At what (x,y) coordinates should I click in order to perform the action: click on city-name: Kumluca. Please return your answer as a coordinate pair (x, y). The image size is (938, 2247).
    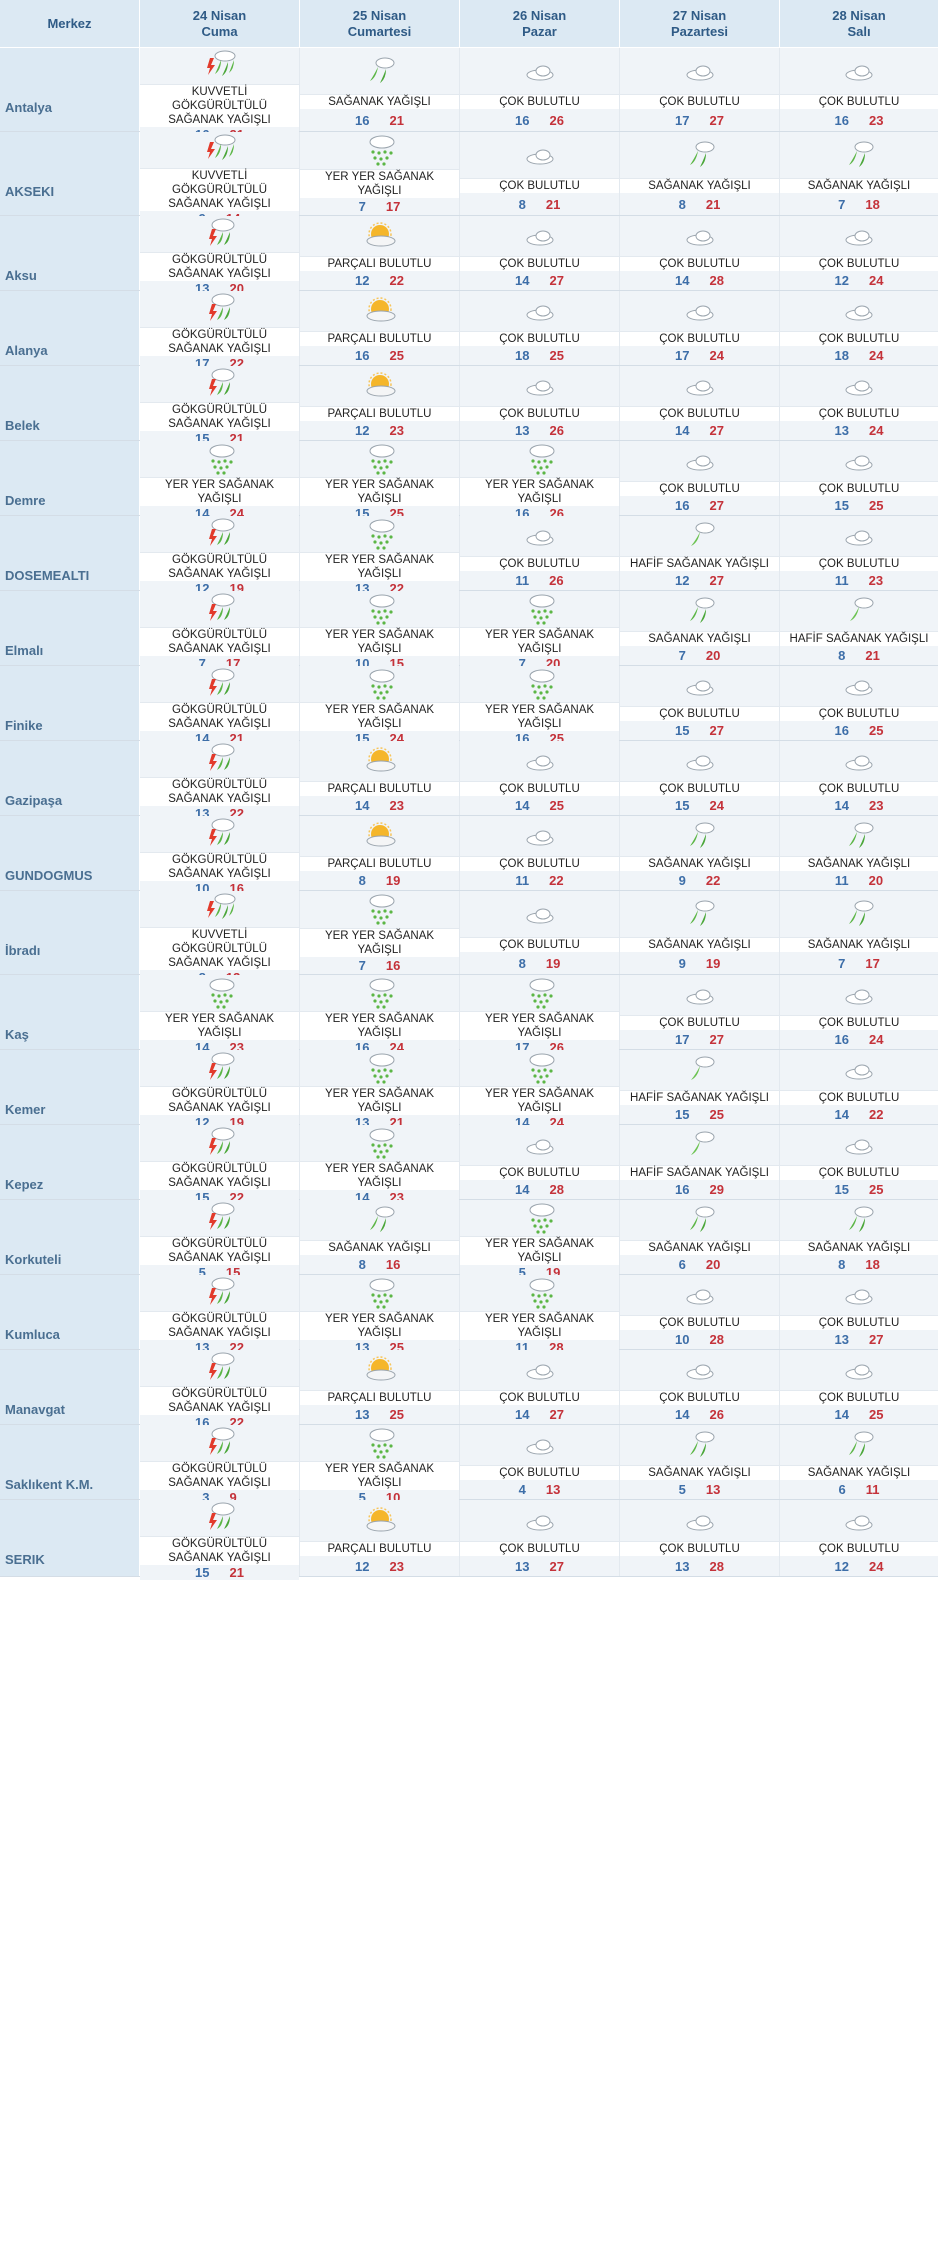
    Looking at the image, I should click on (32, 1334).